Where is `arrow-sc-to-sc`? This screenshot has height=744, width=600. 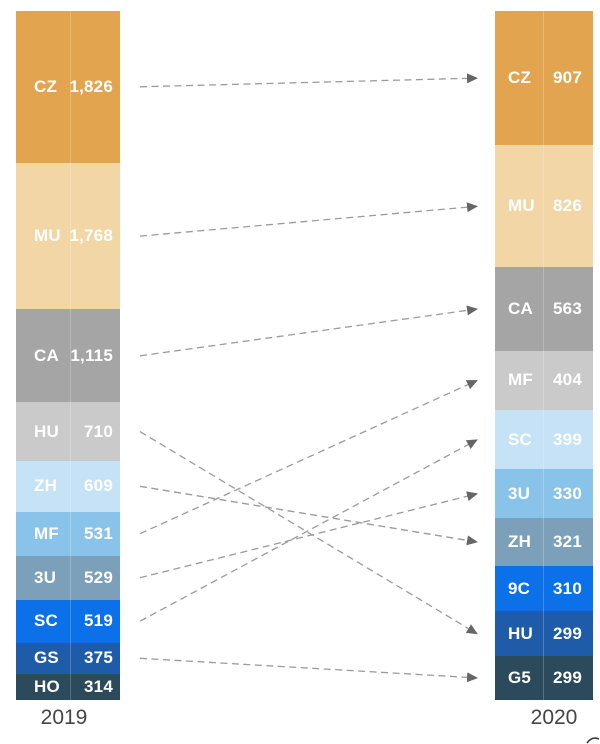 arrow-sc-to-sc is located at coordinates (308, 530).